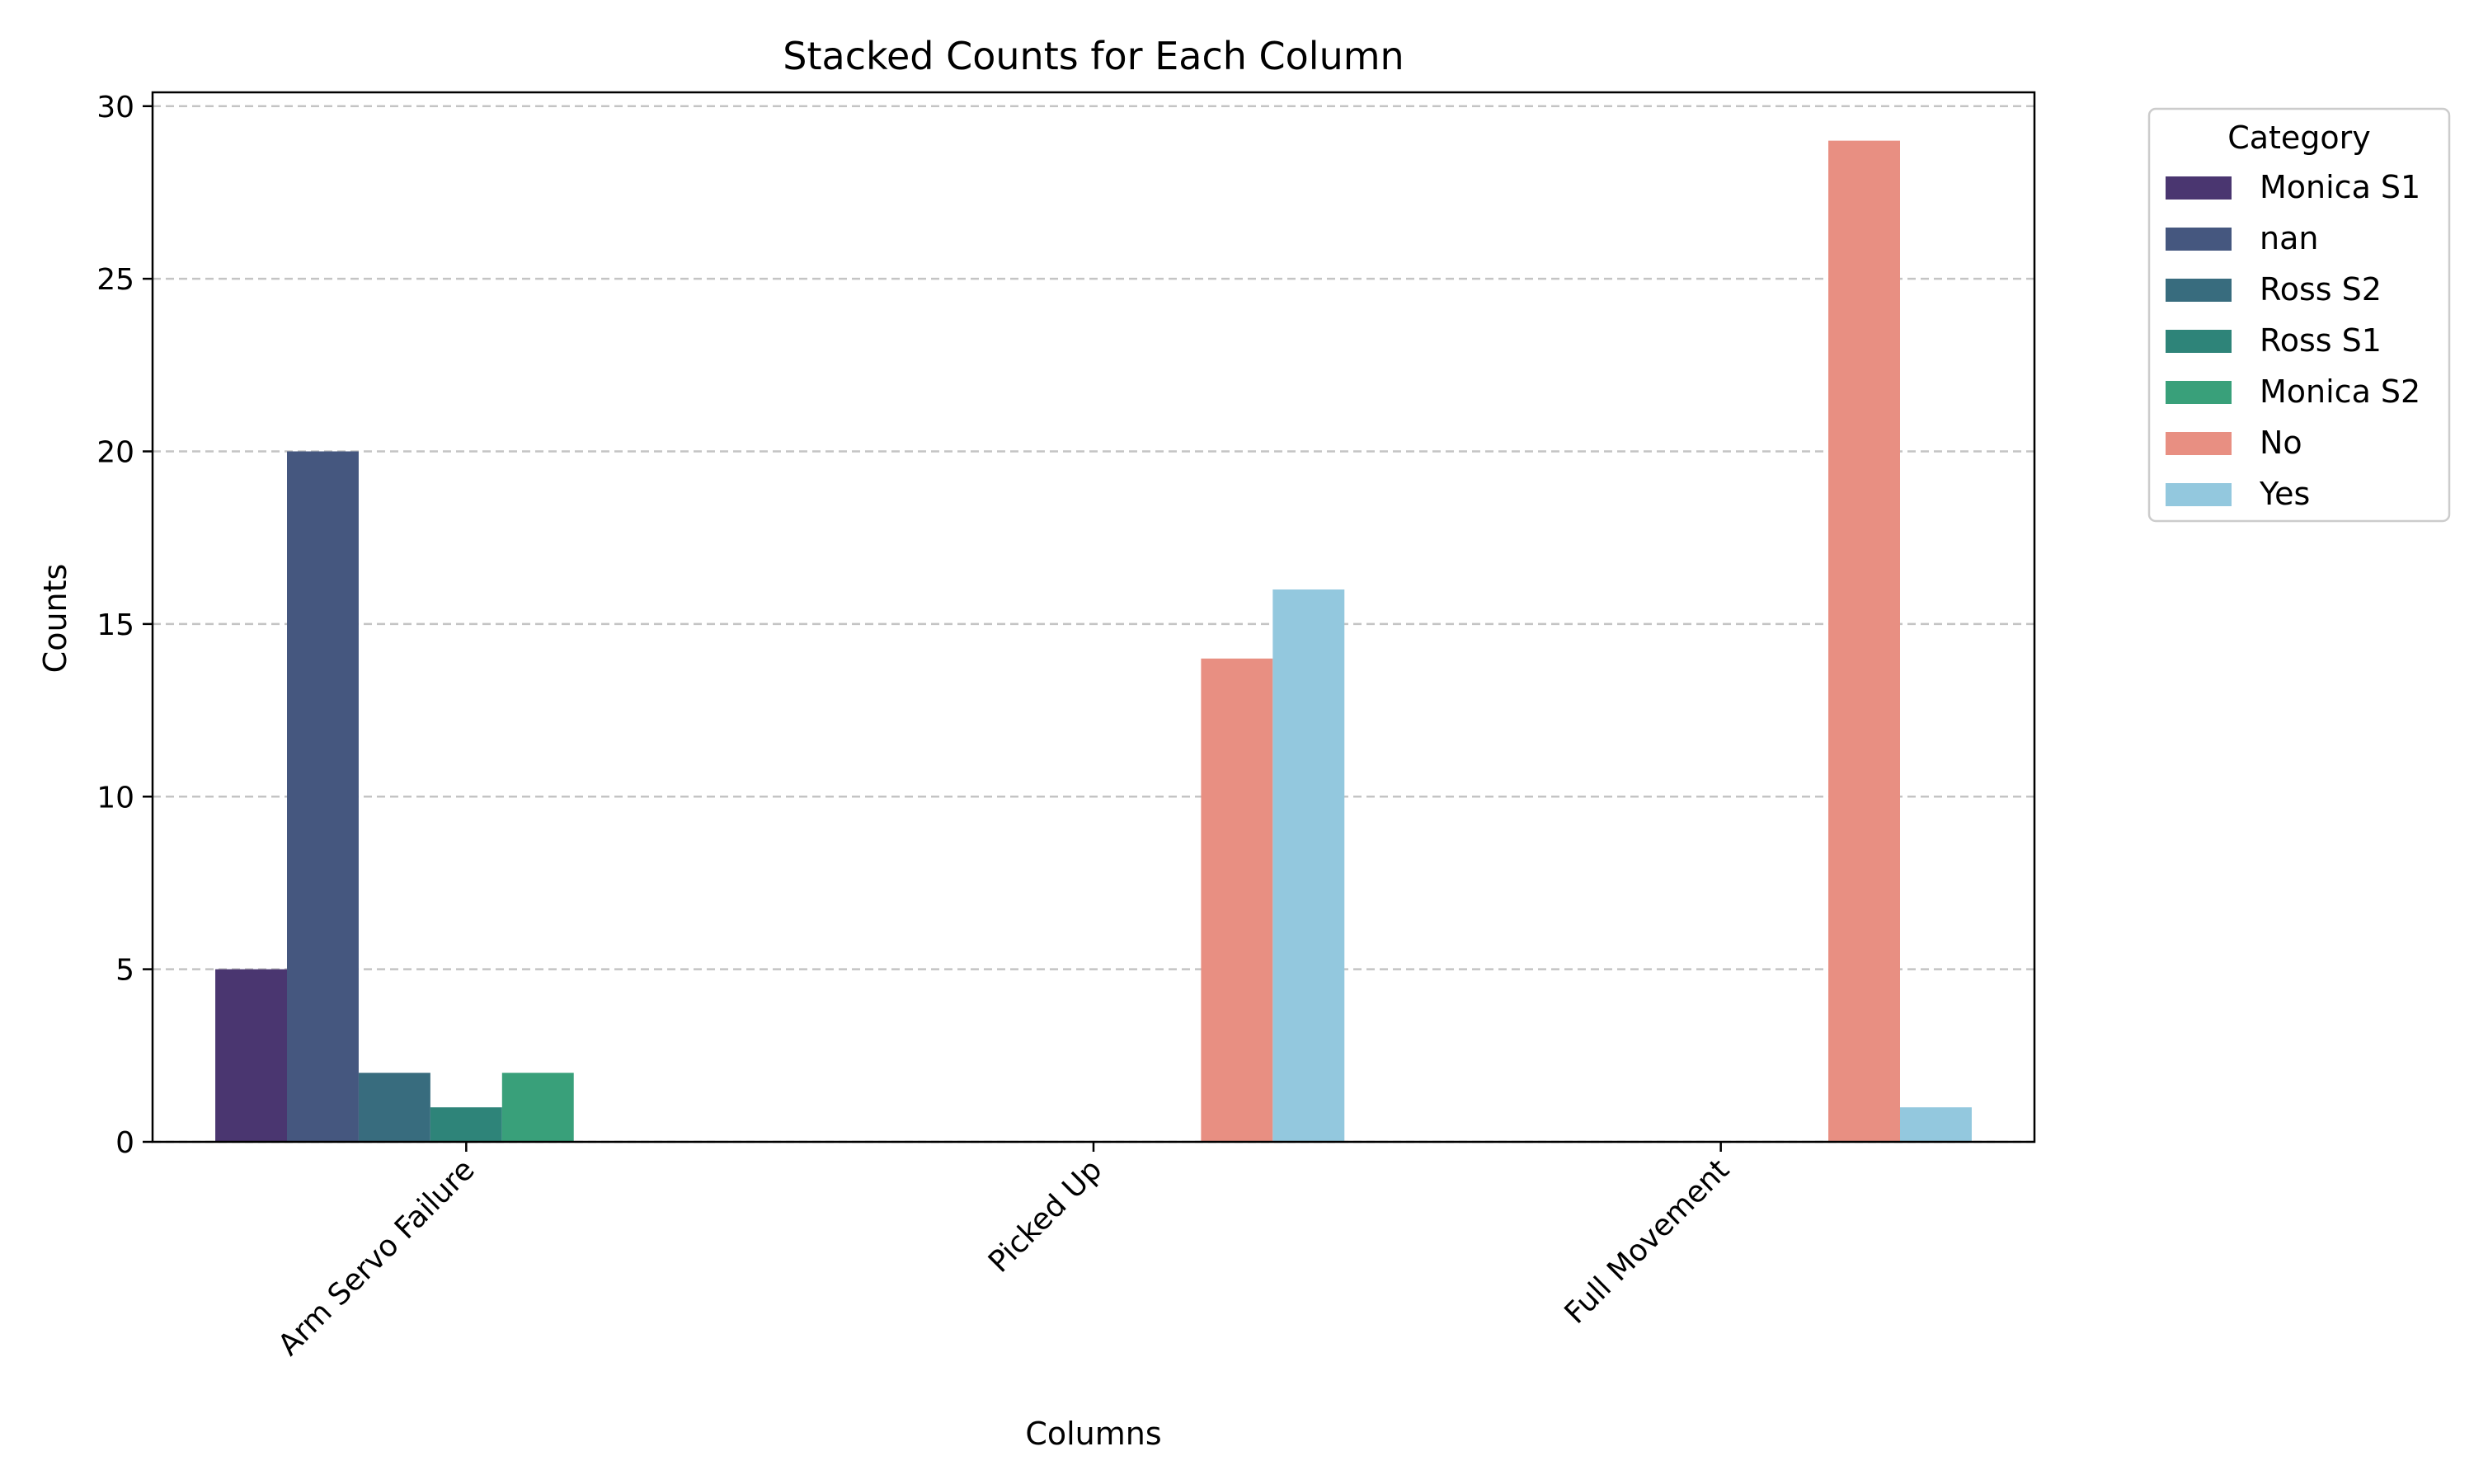 This screenshot has width=2474, height=1484. I want to click on legend-label: nan, so click(2289, 238).